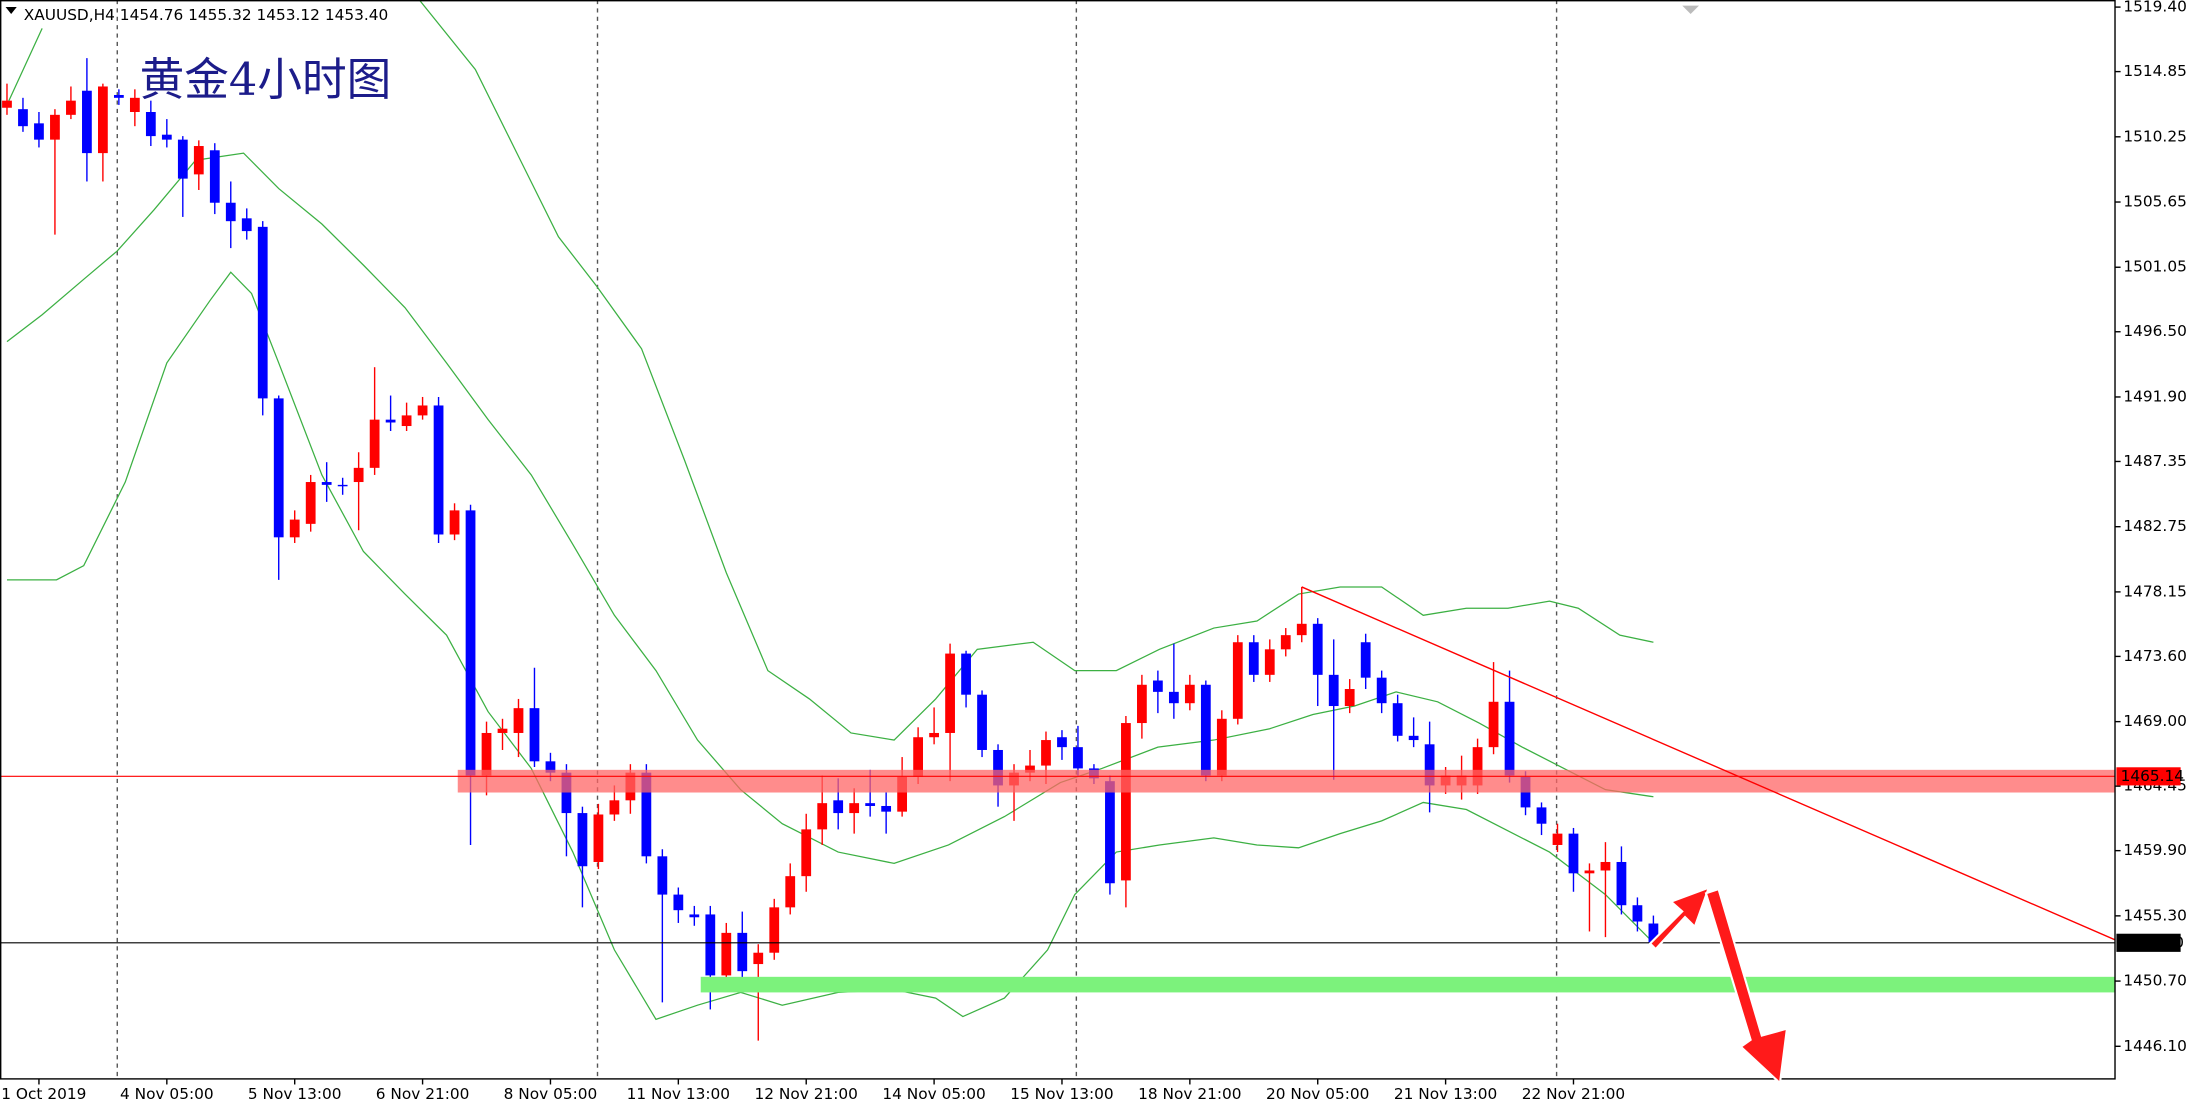 The height and width of the screenshot is (1111, 2189). What do you see at coordinates (2154, 202) in the screenshot?
I see `y-tick-label: 1505.65` at bounding box center [2154, 202].